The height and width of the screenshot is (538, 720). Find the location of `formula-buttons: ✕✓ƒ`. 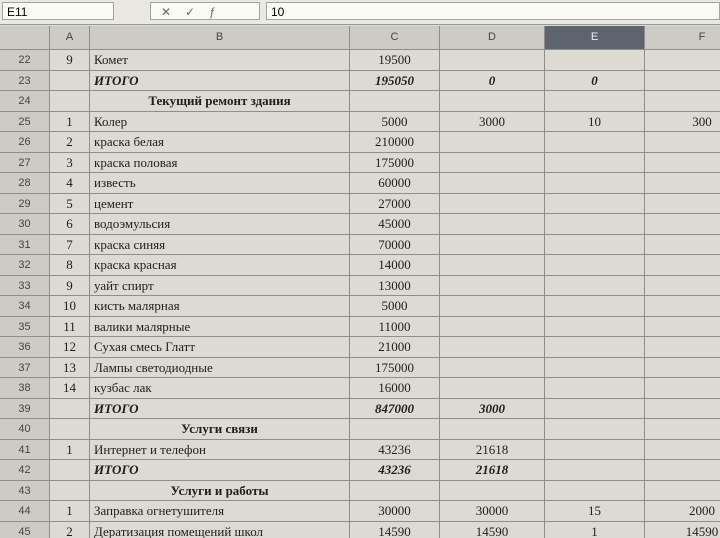

formula-buttons: ✕✓ƒ is located at coordinates (205, 11).